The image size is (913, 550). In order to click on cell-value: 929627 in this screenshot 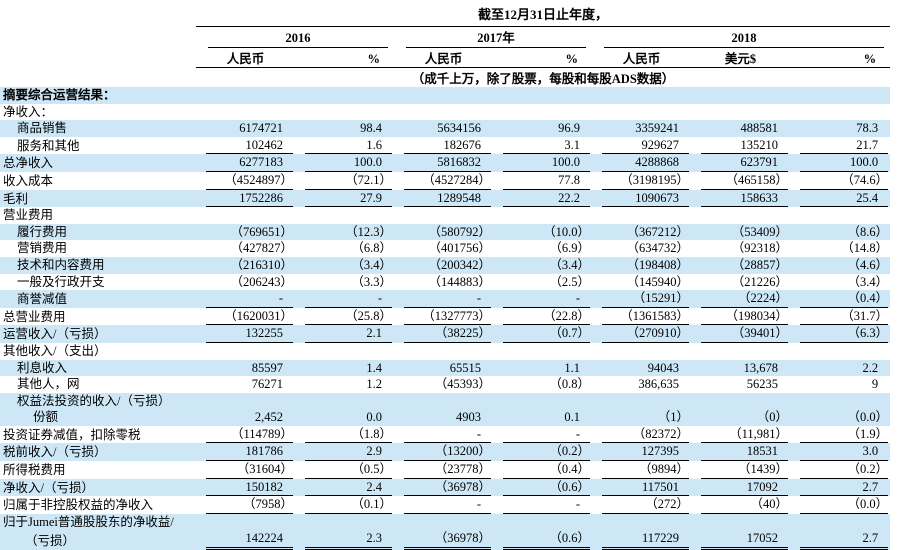, I will do `click(641, 146)`.